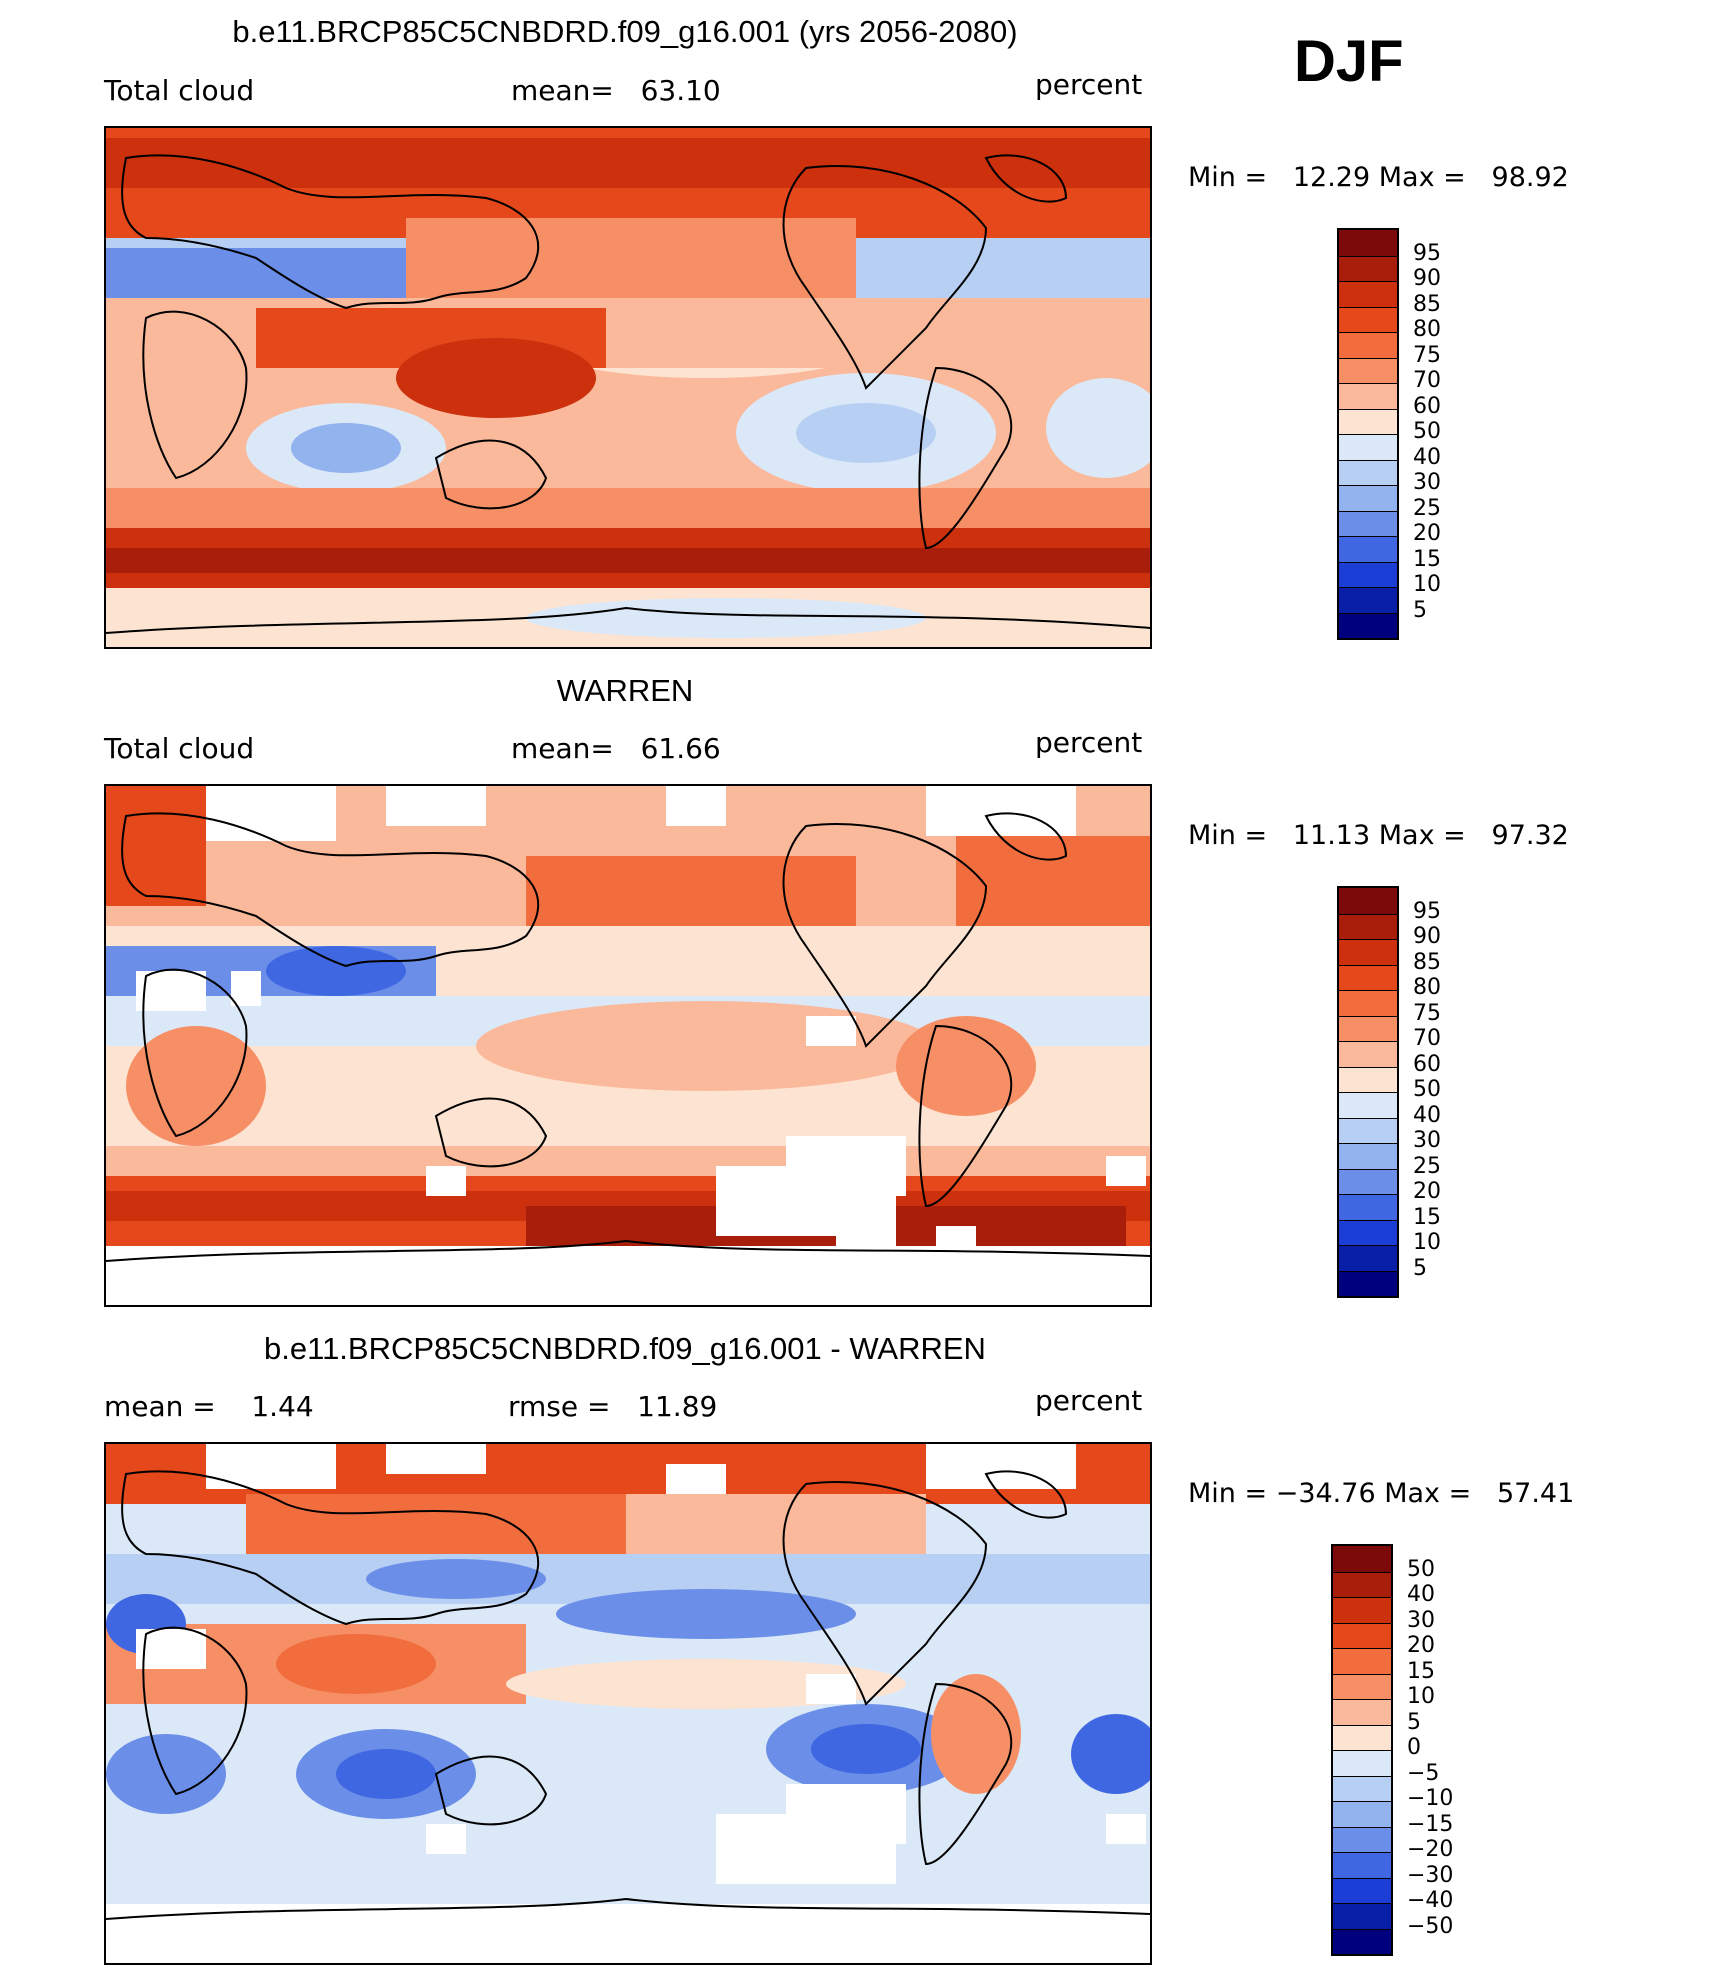  I want to click on colorbar-tick-label: −20, so click(1430, 1849).